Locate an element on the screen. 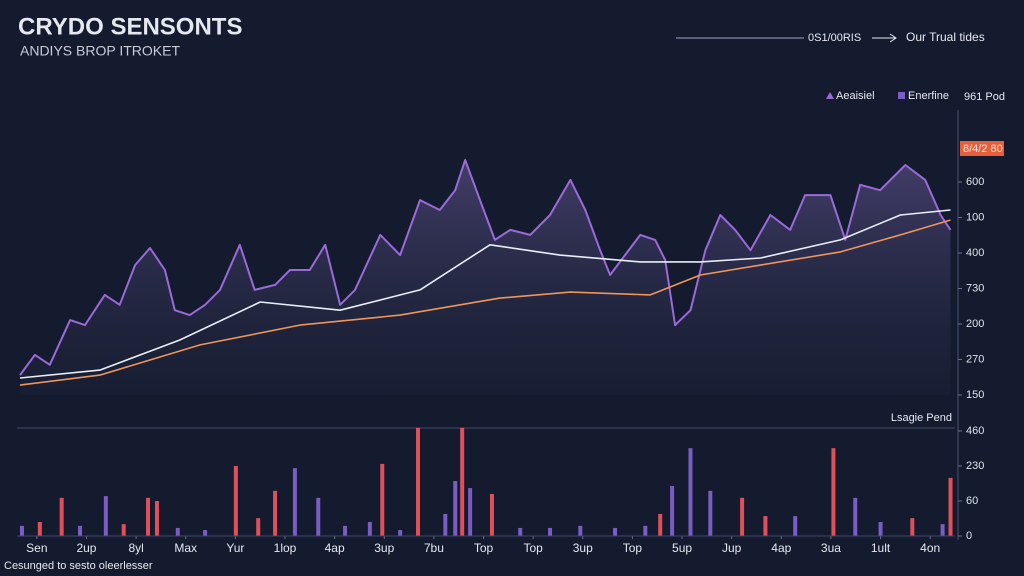 This screenshot has height=576, width=1024. x-tick-label: 1ult is located at coordinates (881, 548).